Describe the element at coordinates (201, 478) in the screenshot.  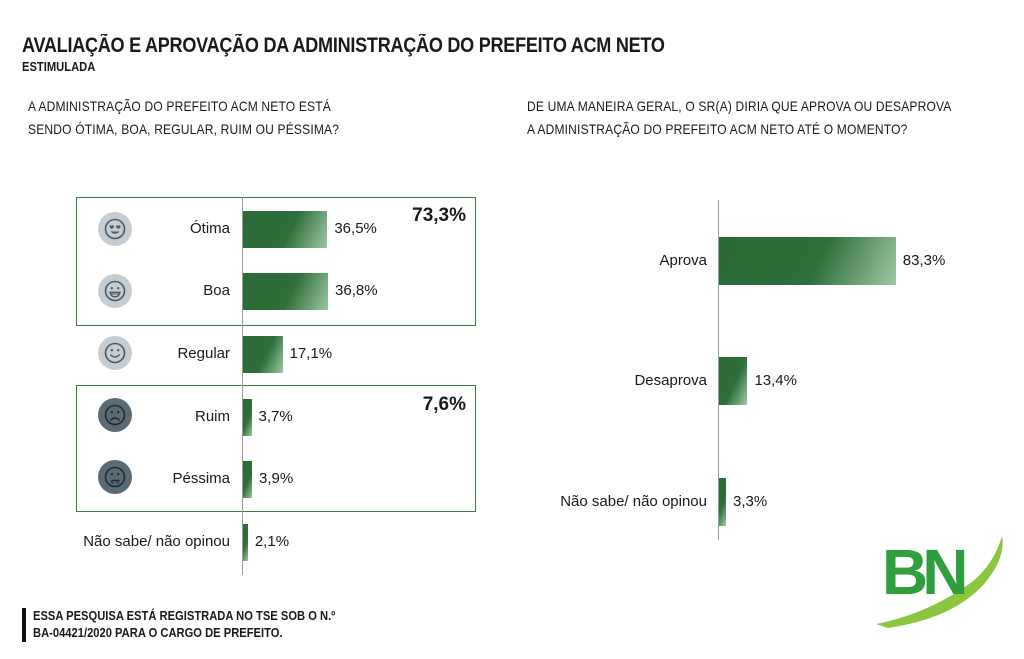
I see `category-label: Péssima` at that location.